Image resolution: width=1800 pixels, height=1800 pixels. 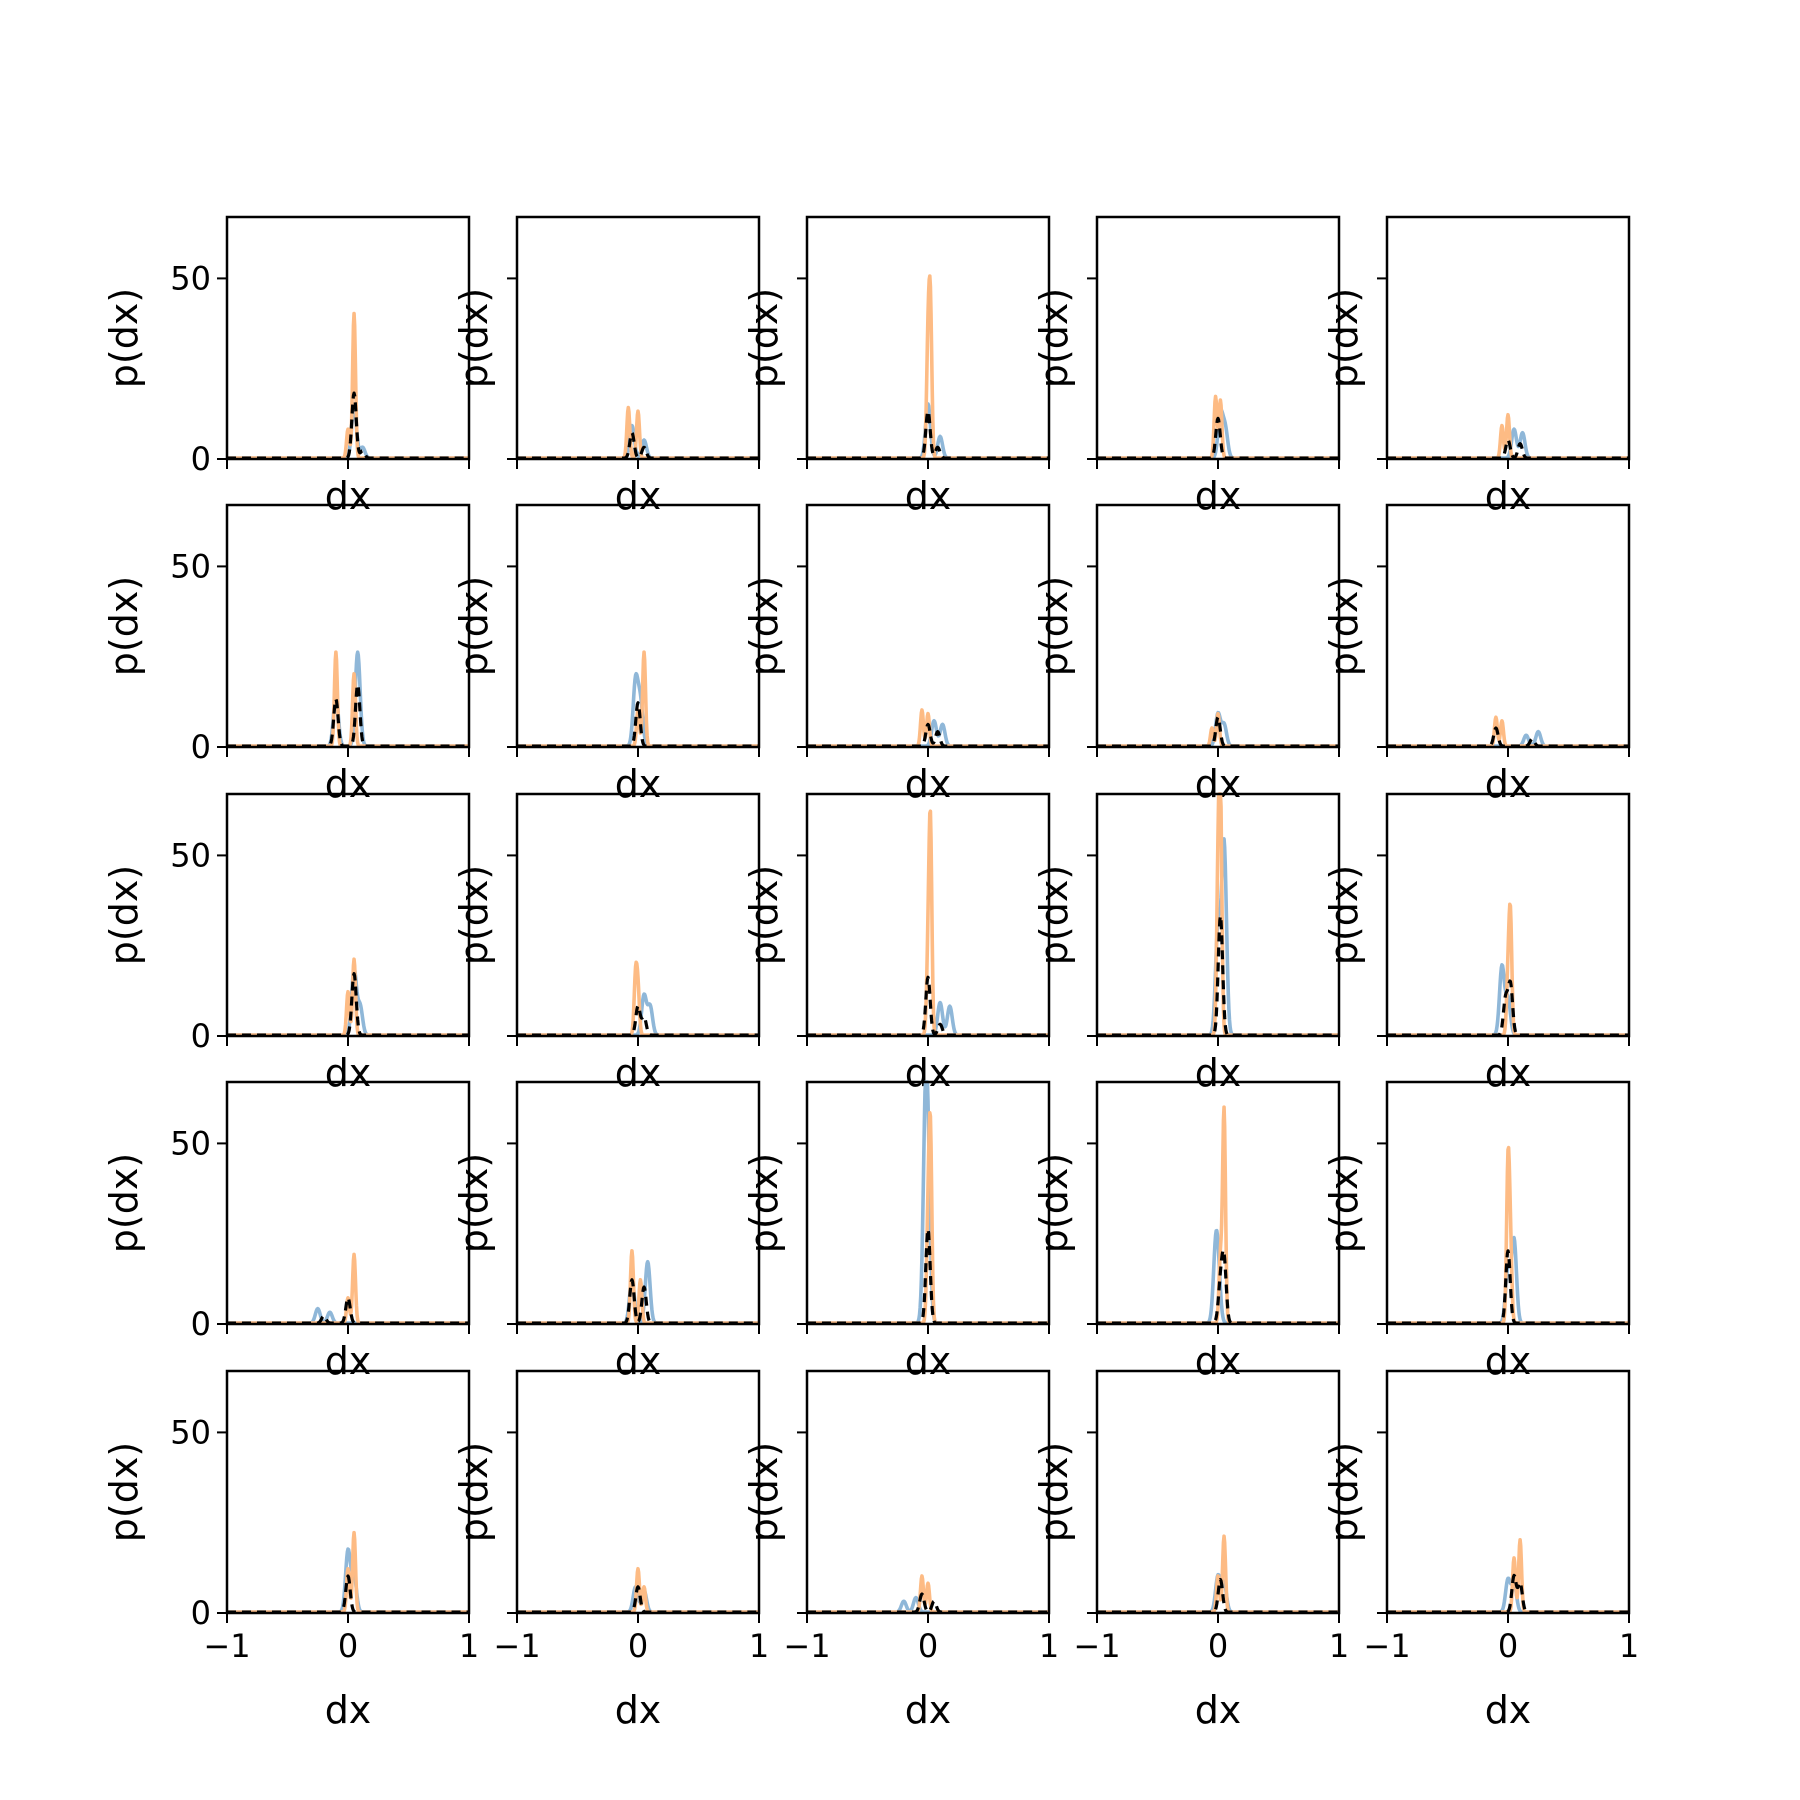 What do you see at coordinates (348, 715) in the screenshot?
I see `series-black-r2-c1` at bounding box center [348, 715].